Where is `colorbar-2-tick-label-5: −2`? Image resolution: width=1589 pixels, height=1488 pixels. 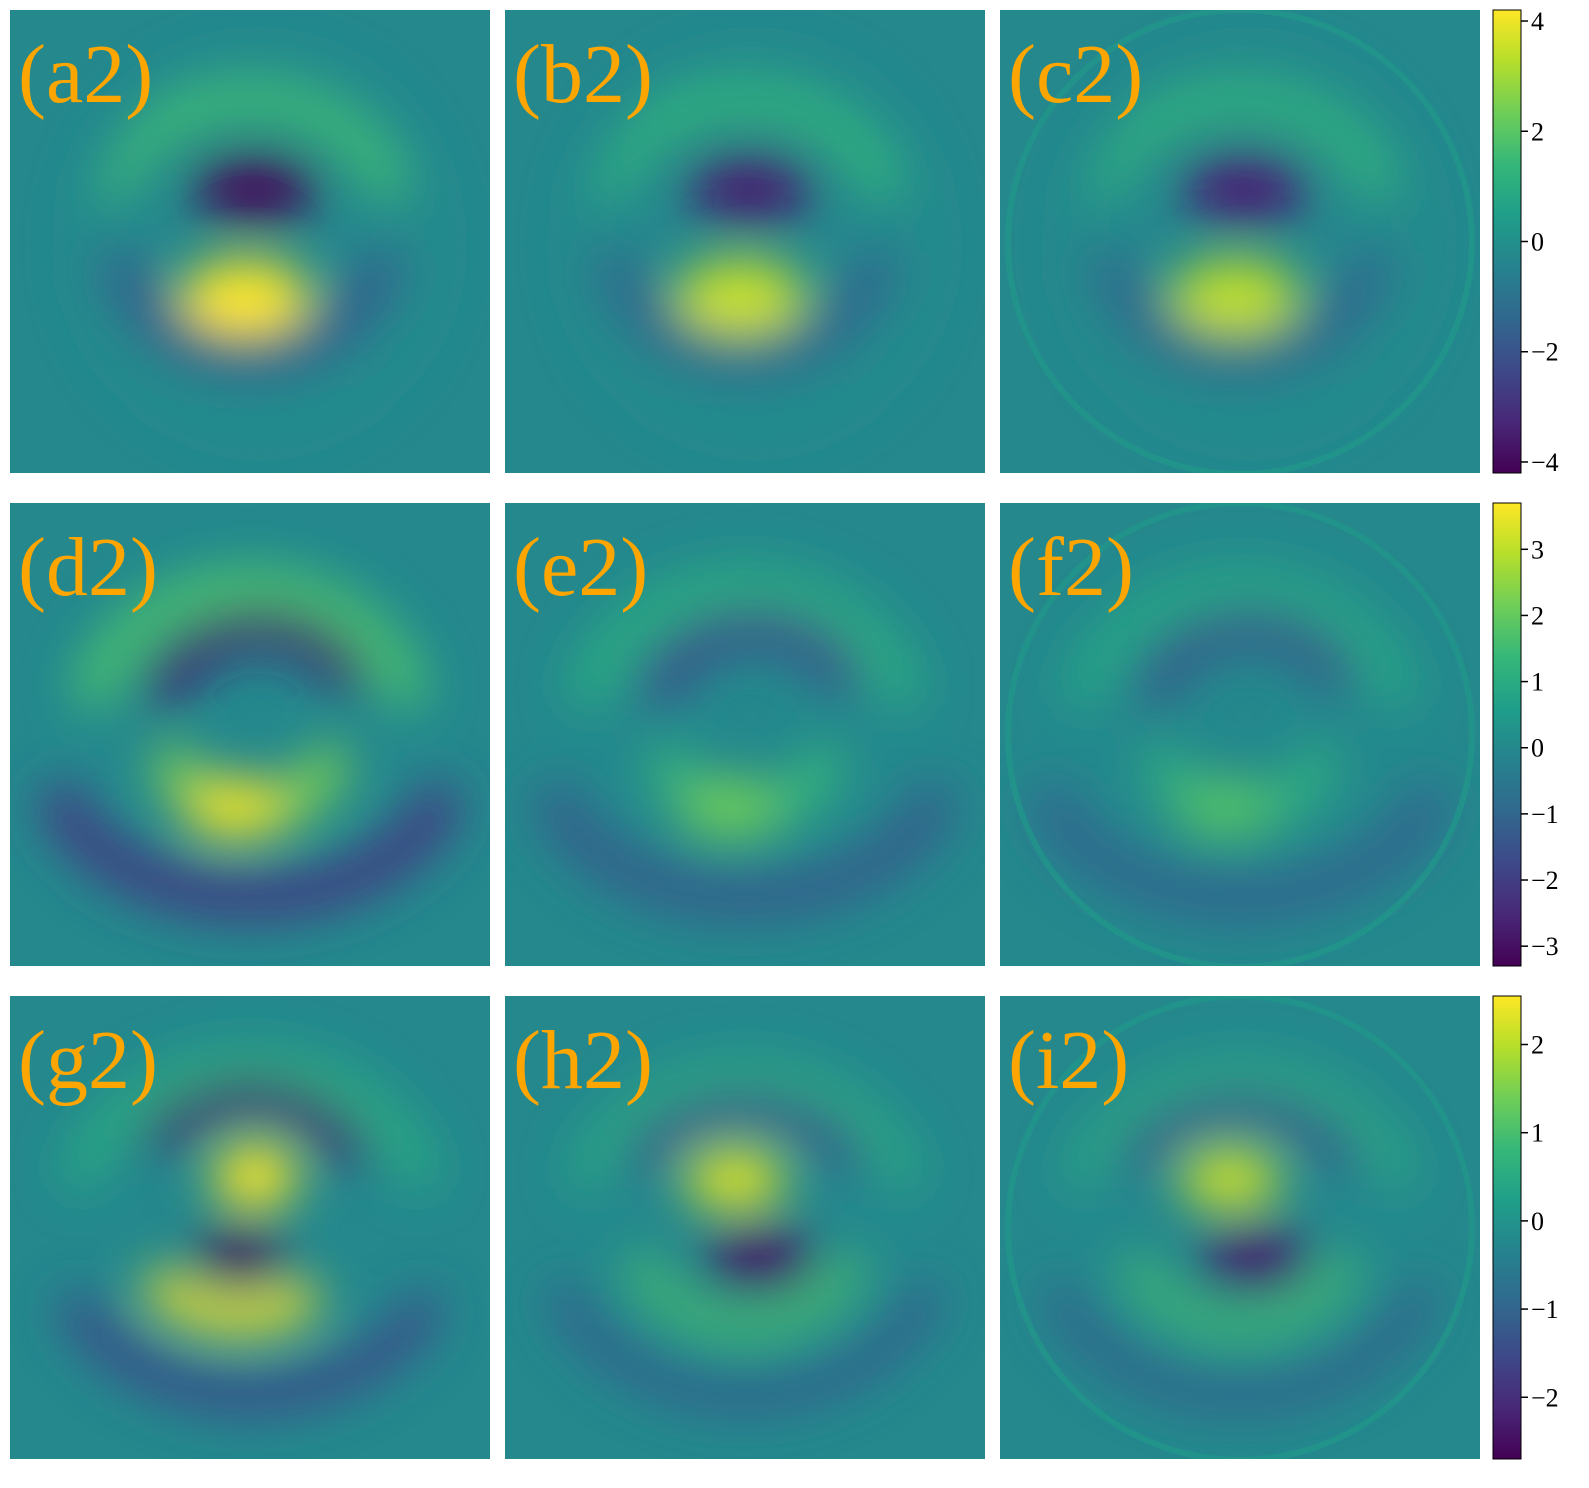
colorbar-2-tick-label-5: −2 is located at coordinates (1545, 880).